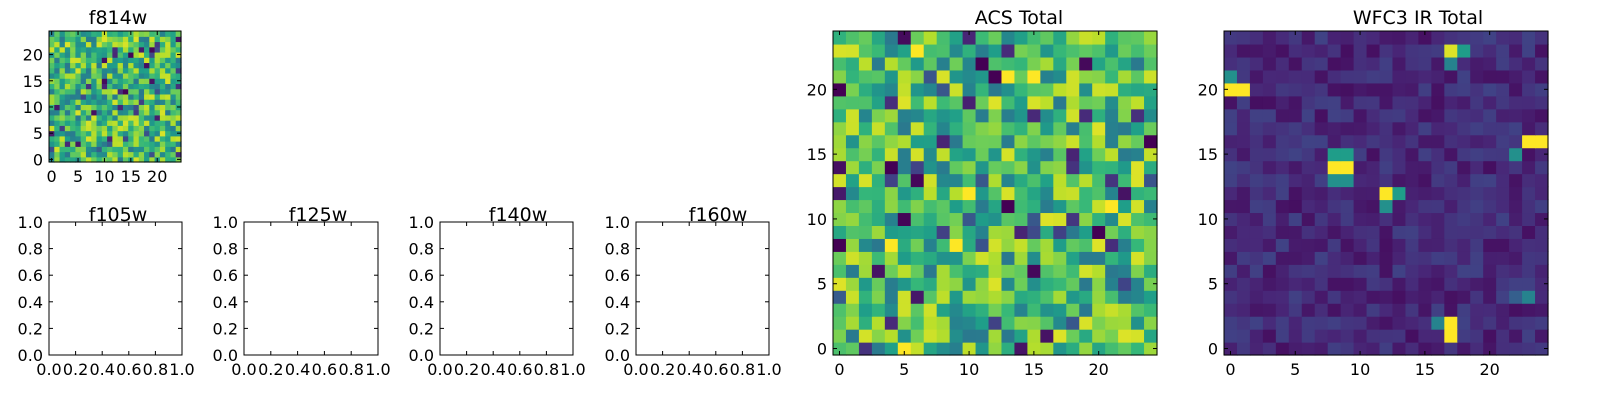 The height and width of the screenshot is (400, 1600). Describe the element at coordinates (492, 369) in the screenshot. I see `x-tick-label: 0.4` at that location.